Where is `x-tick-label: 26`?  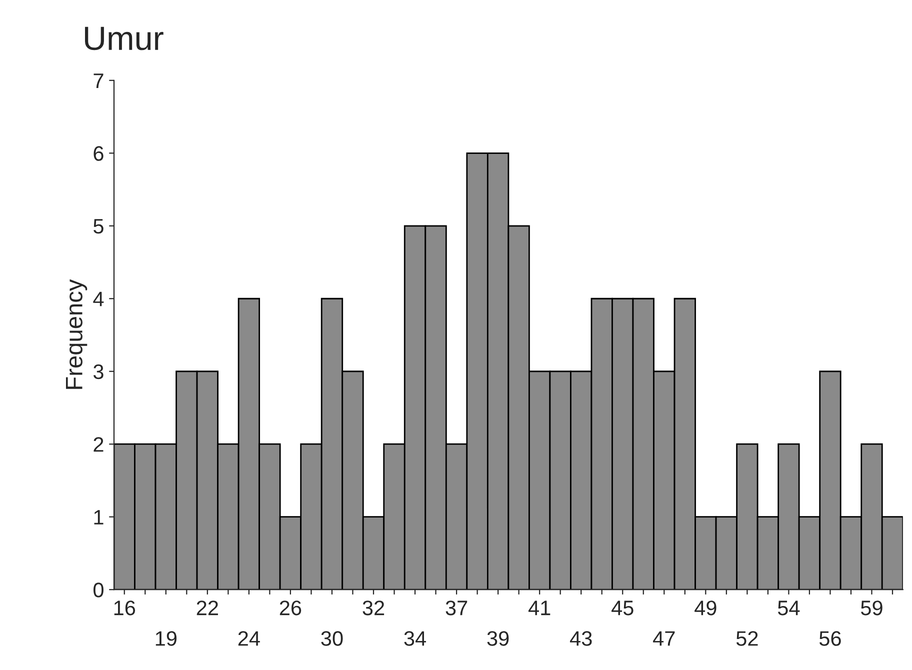 x-tick-label: 26 is located at coordinates (291, 608).